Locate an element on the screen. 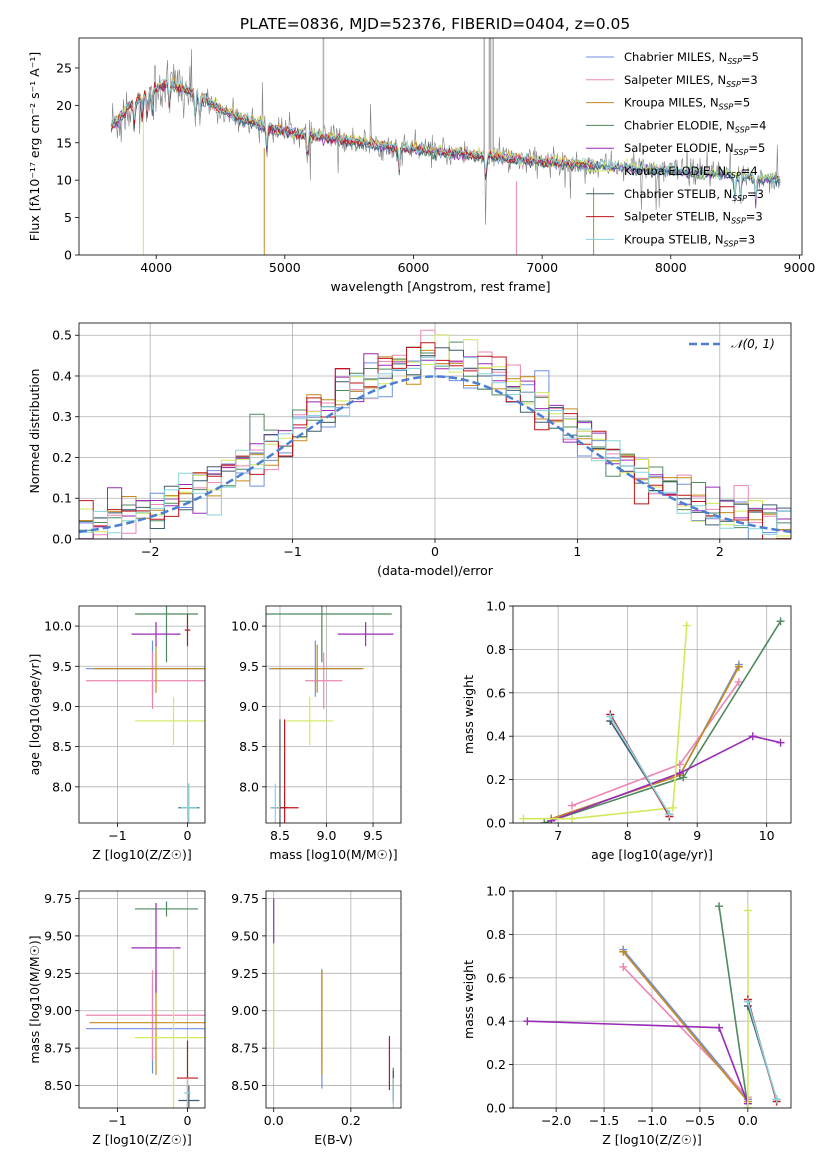 The width and height of the screenshot is (819, 1170). x-axis-label: Z [log10(Z/Z☉)] is located at coordinates (142, 854).